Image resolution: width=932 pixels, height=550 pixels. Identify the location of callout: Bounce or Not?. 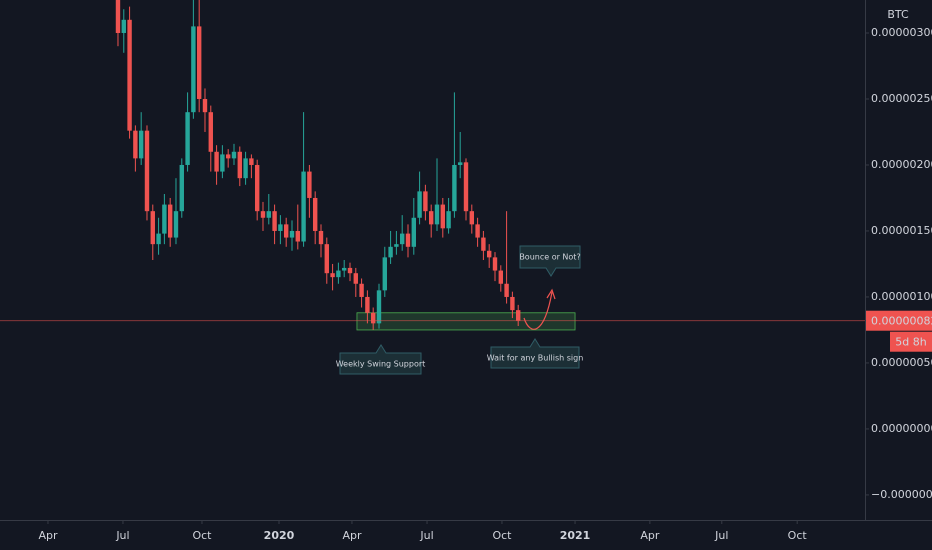
(550, 261).